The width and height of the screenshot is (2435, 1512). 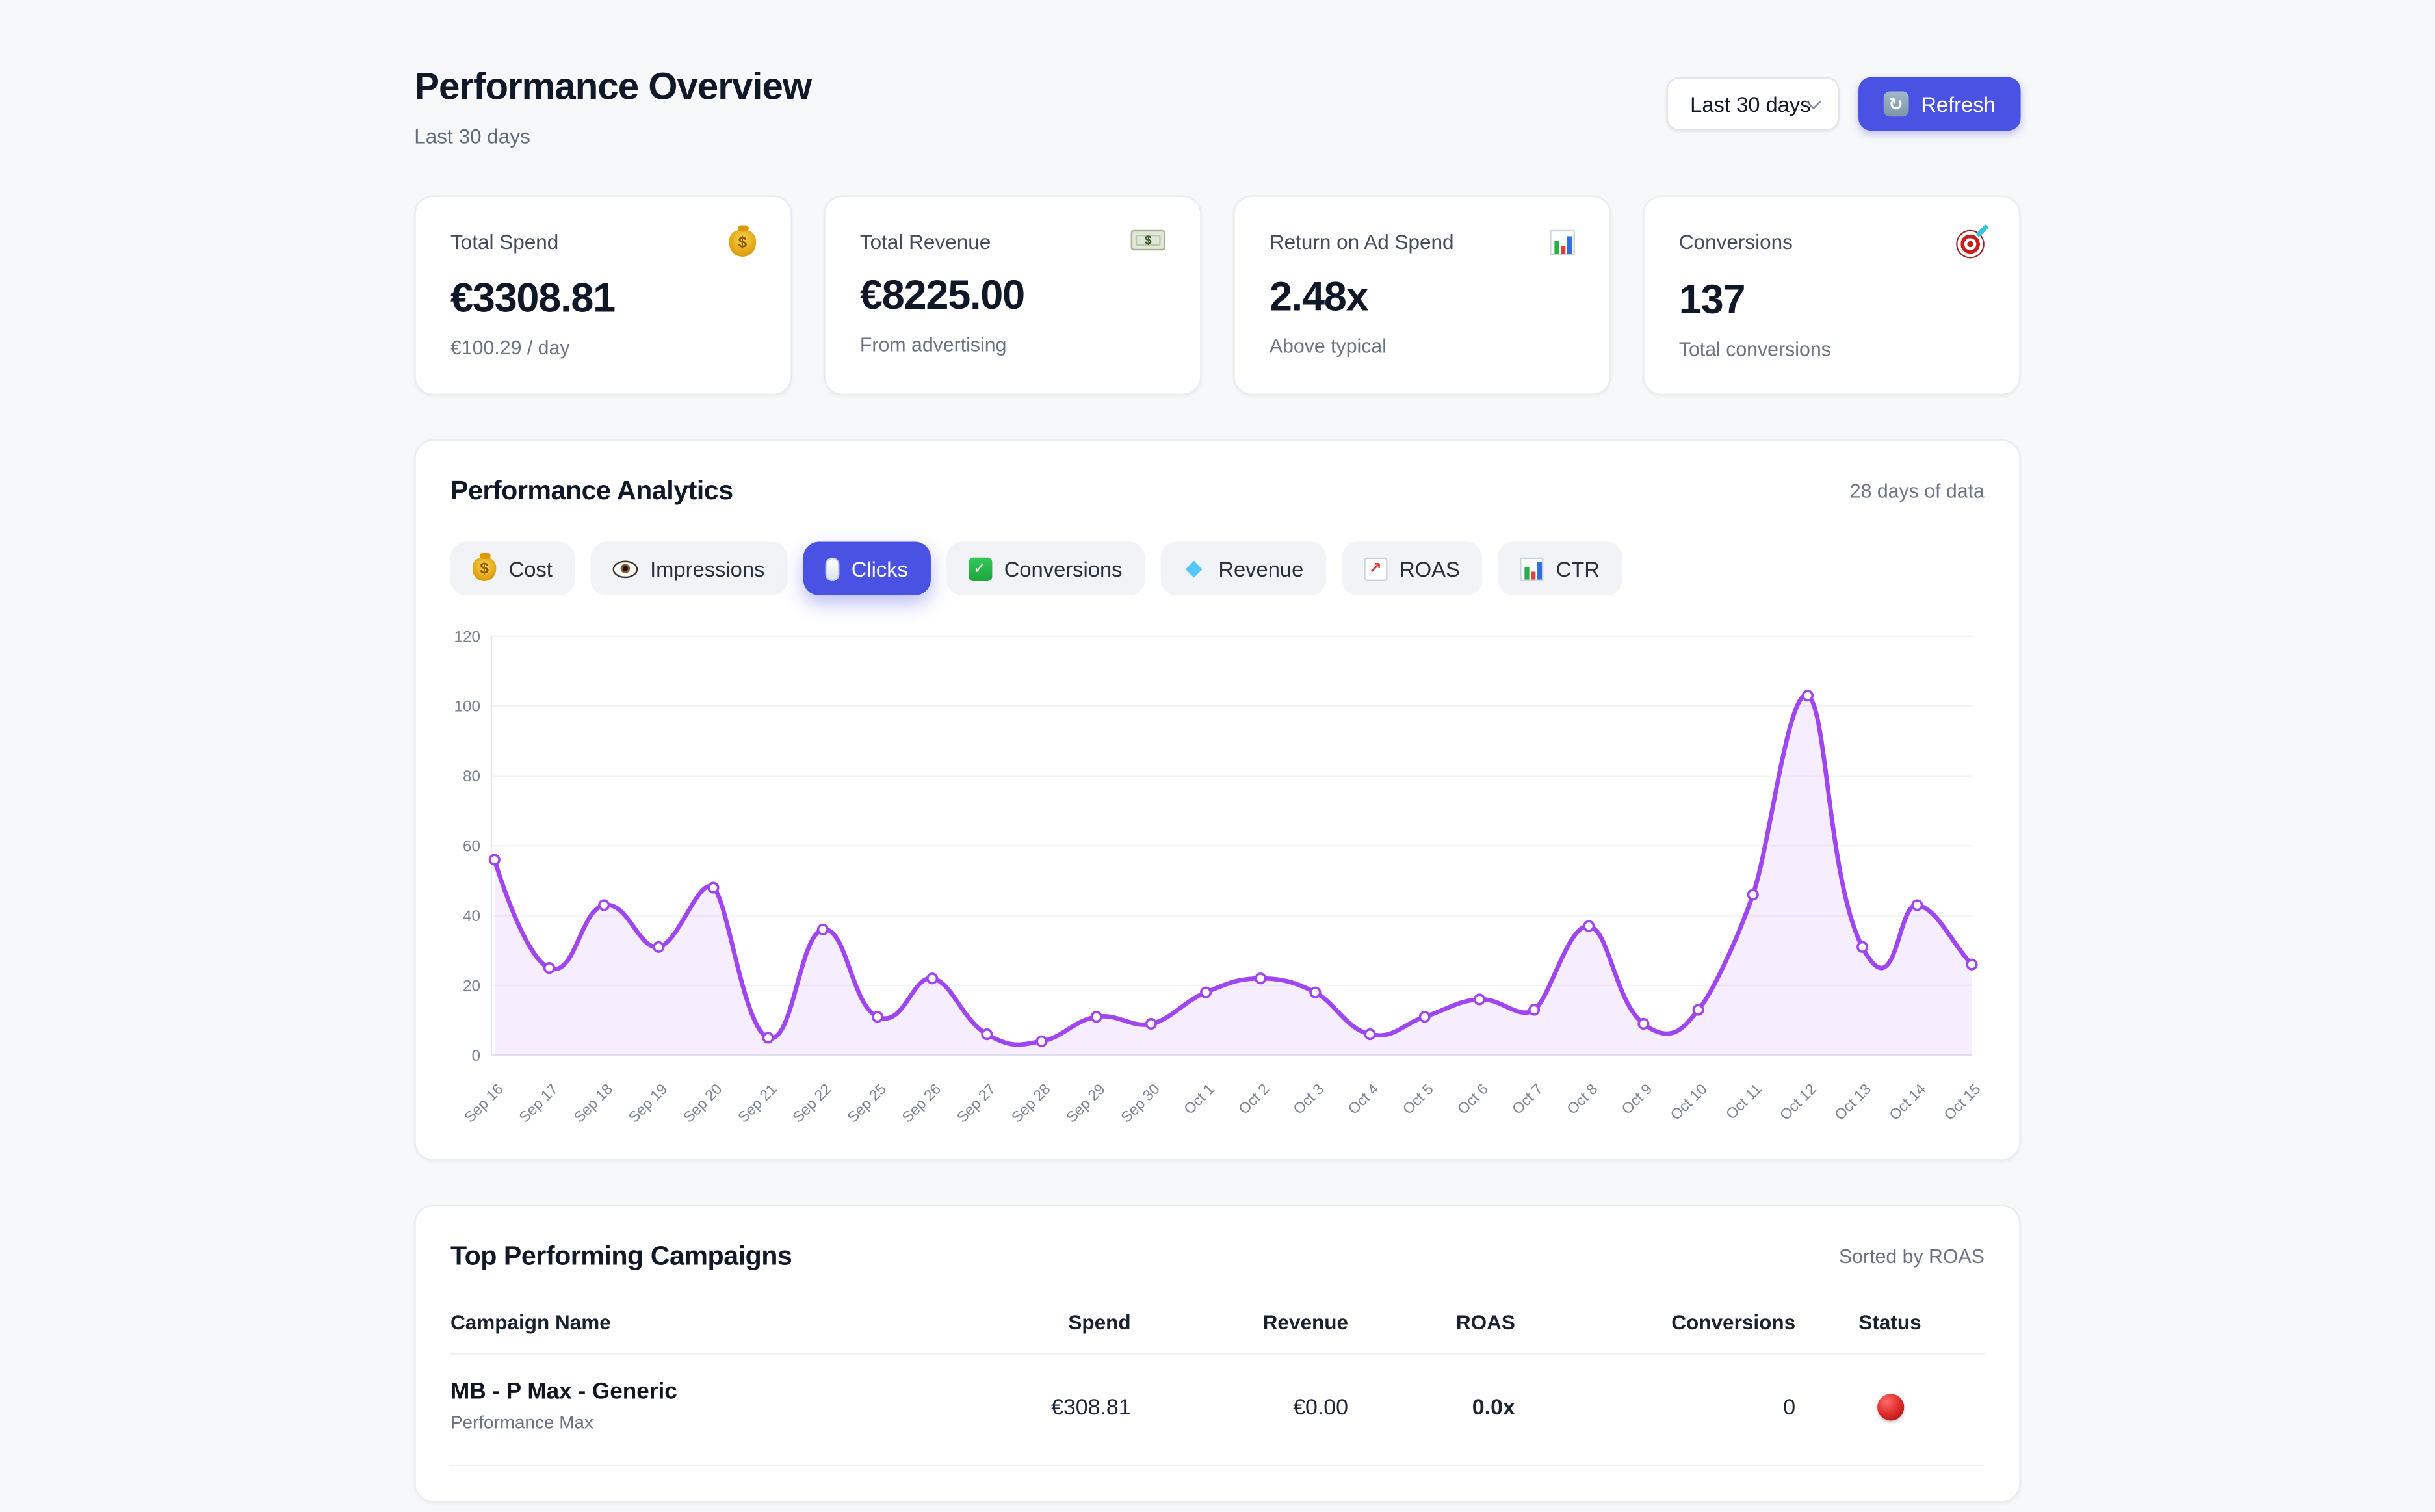 What do you see at coordinates (471, 986) in the screenshot?
I see `svg-text: 20` at bounding box center [471, 986].